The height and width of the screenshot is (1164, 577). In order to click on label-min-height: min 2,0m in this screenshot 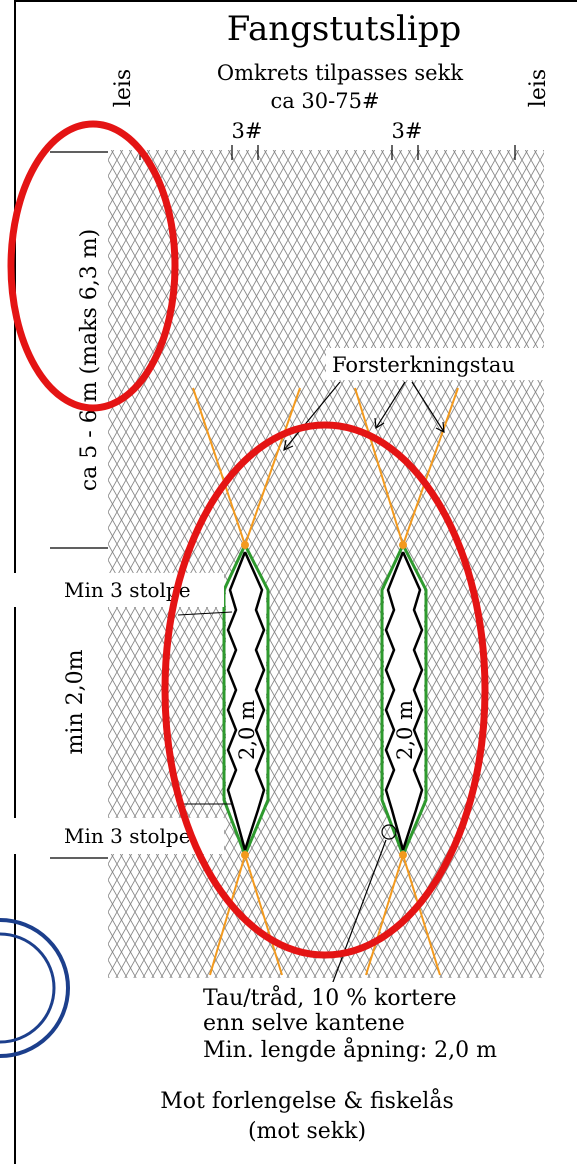, I will do `click(75, 701)`.